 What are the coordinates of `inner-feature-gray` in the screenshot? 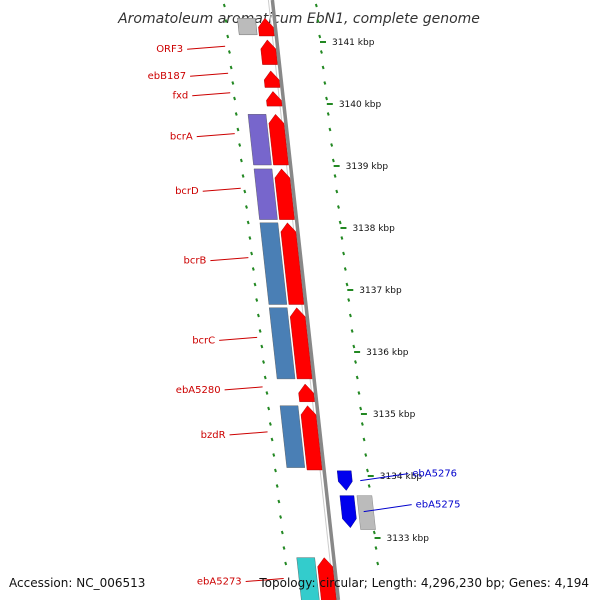 It's located at (247, 26).